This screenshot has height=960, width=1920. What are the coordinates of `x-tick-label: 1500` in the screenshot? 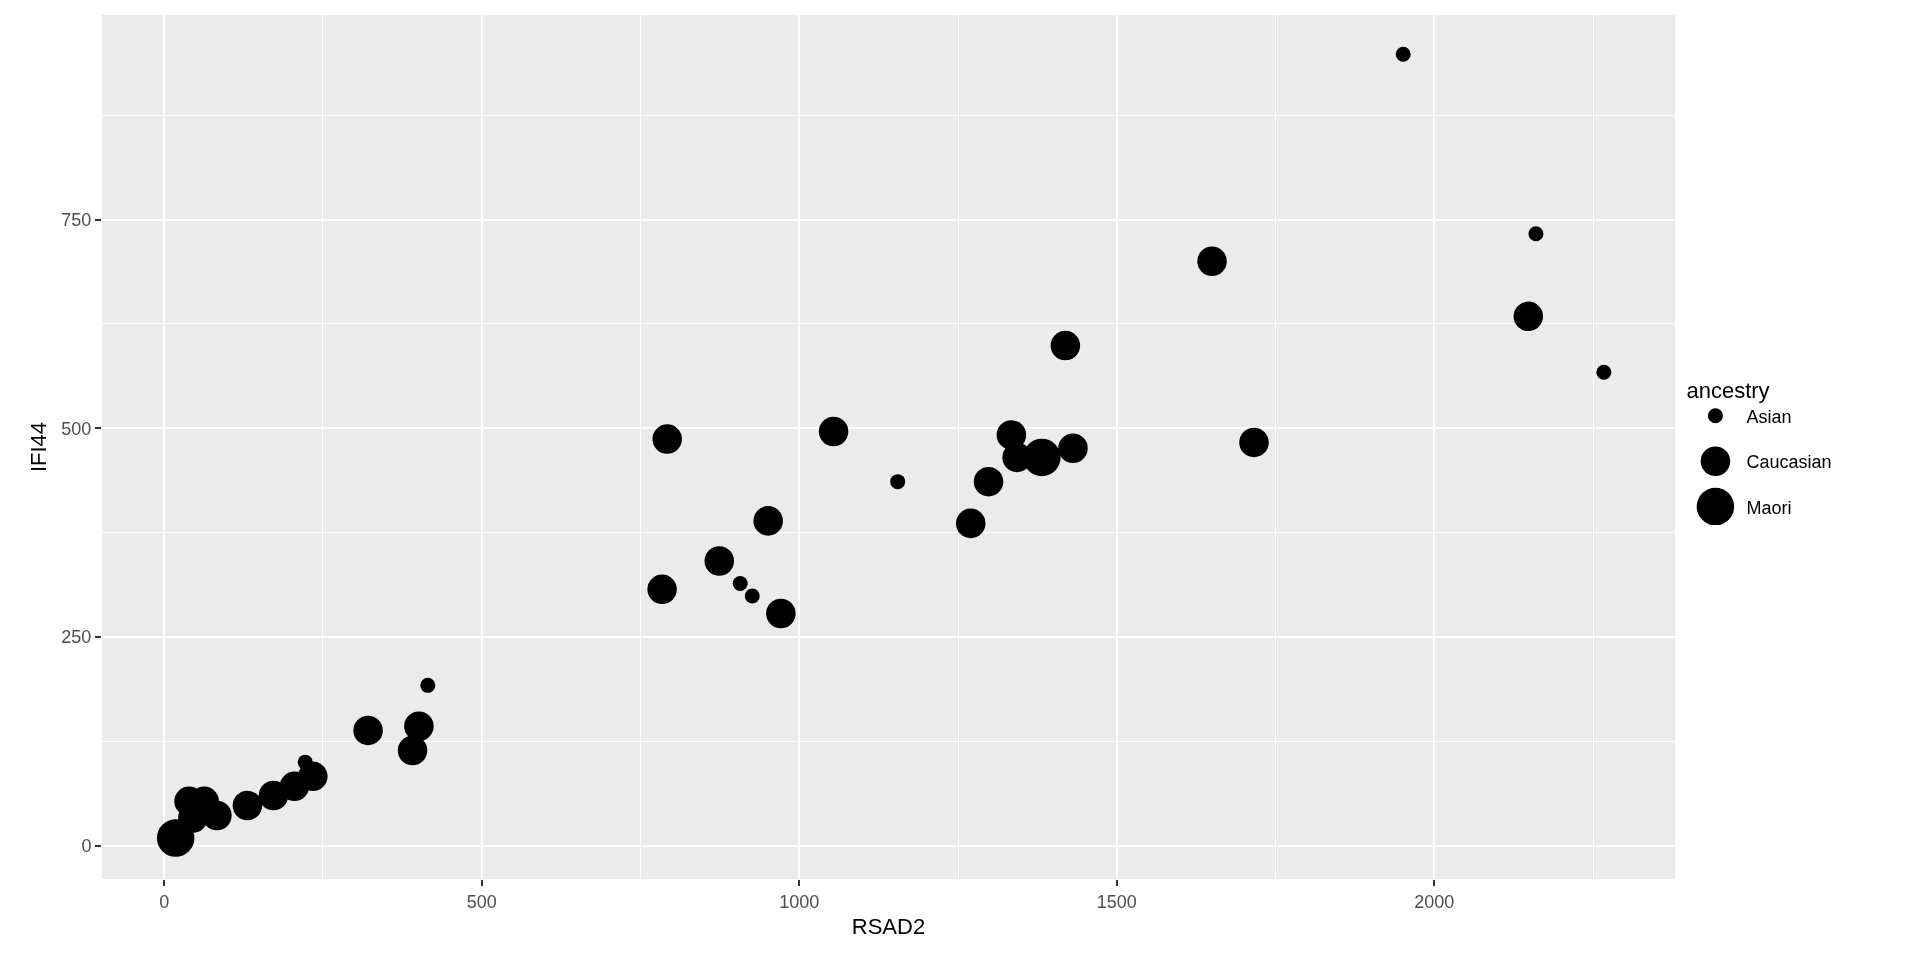 It's located at (1116, 901).